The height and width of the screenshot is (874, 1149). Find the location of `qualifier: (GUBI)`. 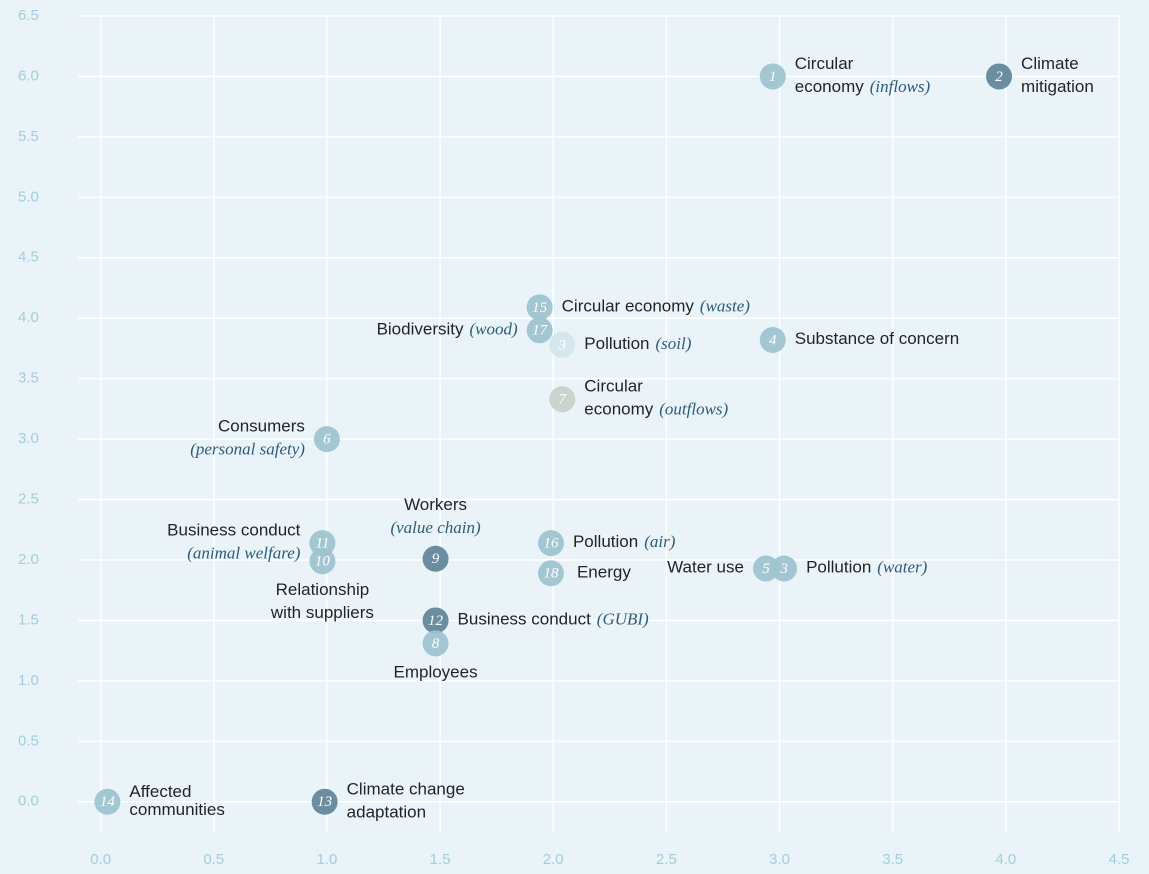

qualifier: (GUBI) is located at coordinates (623, 618).